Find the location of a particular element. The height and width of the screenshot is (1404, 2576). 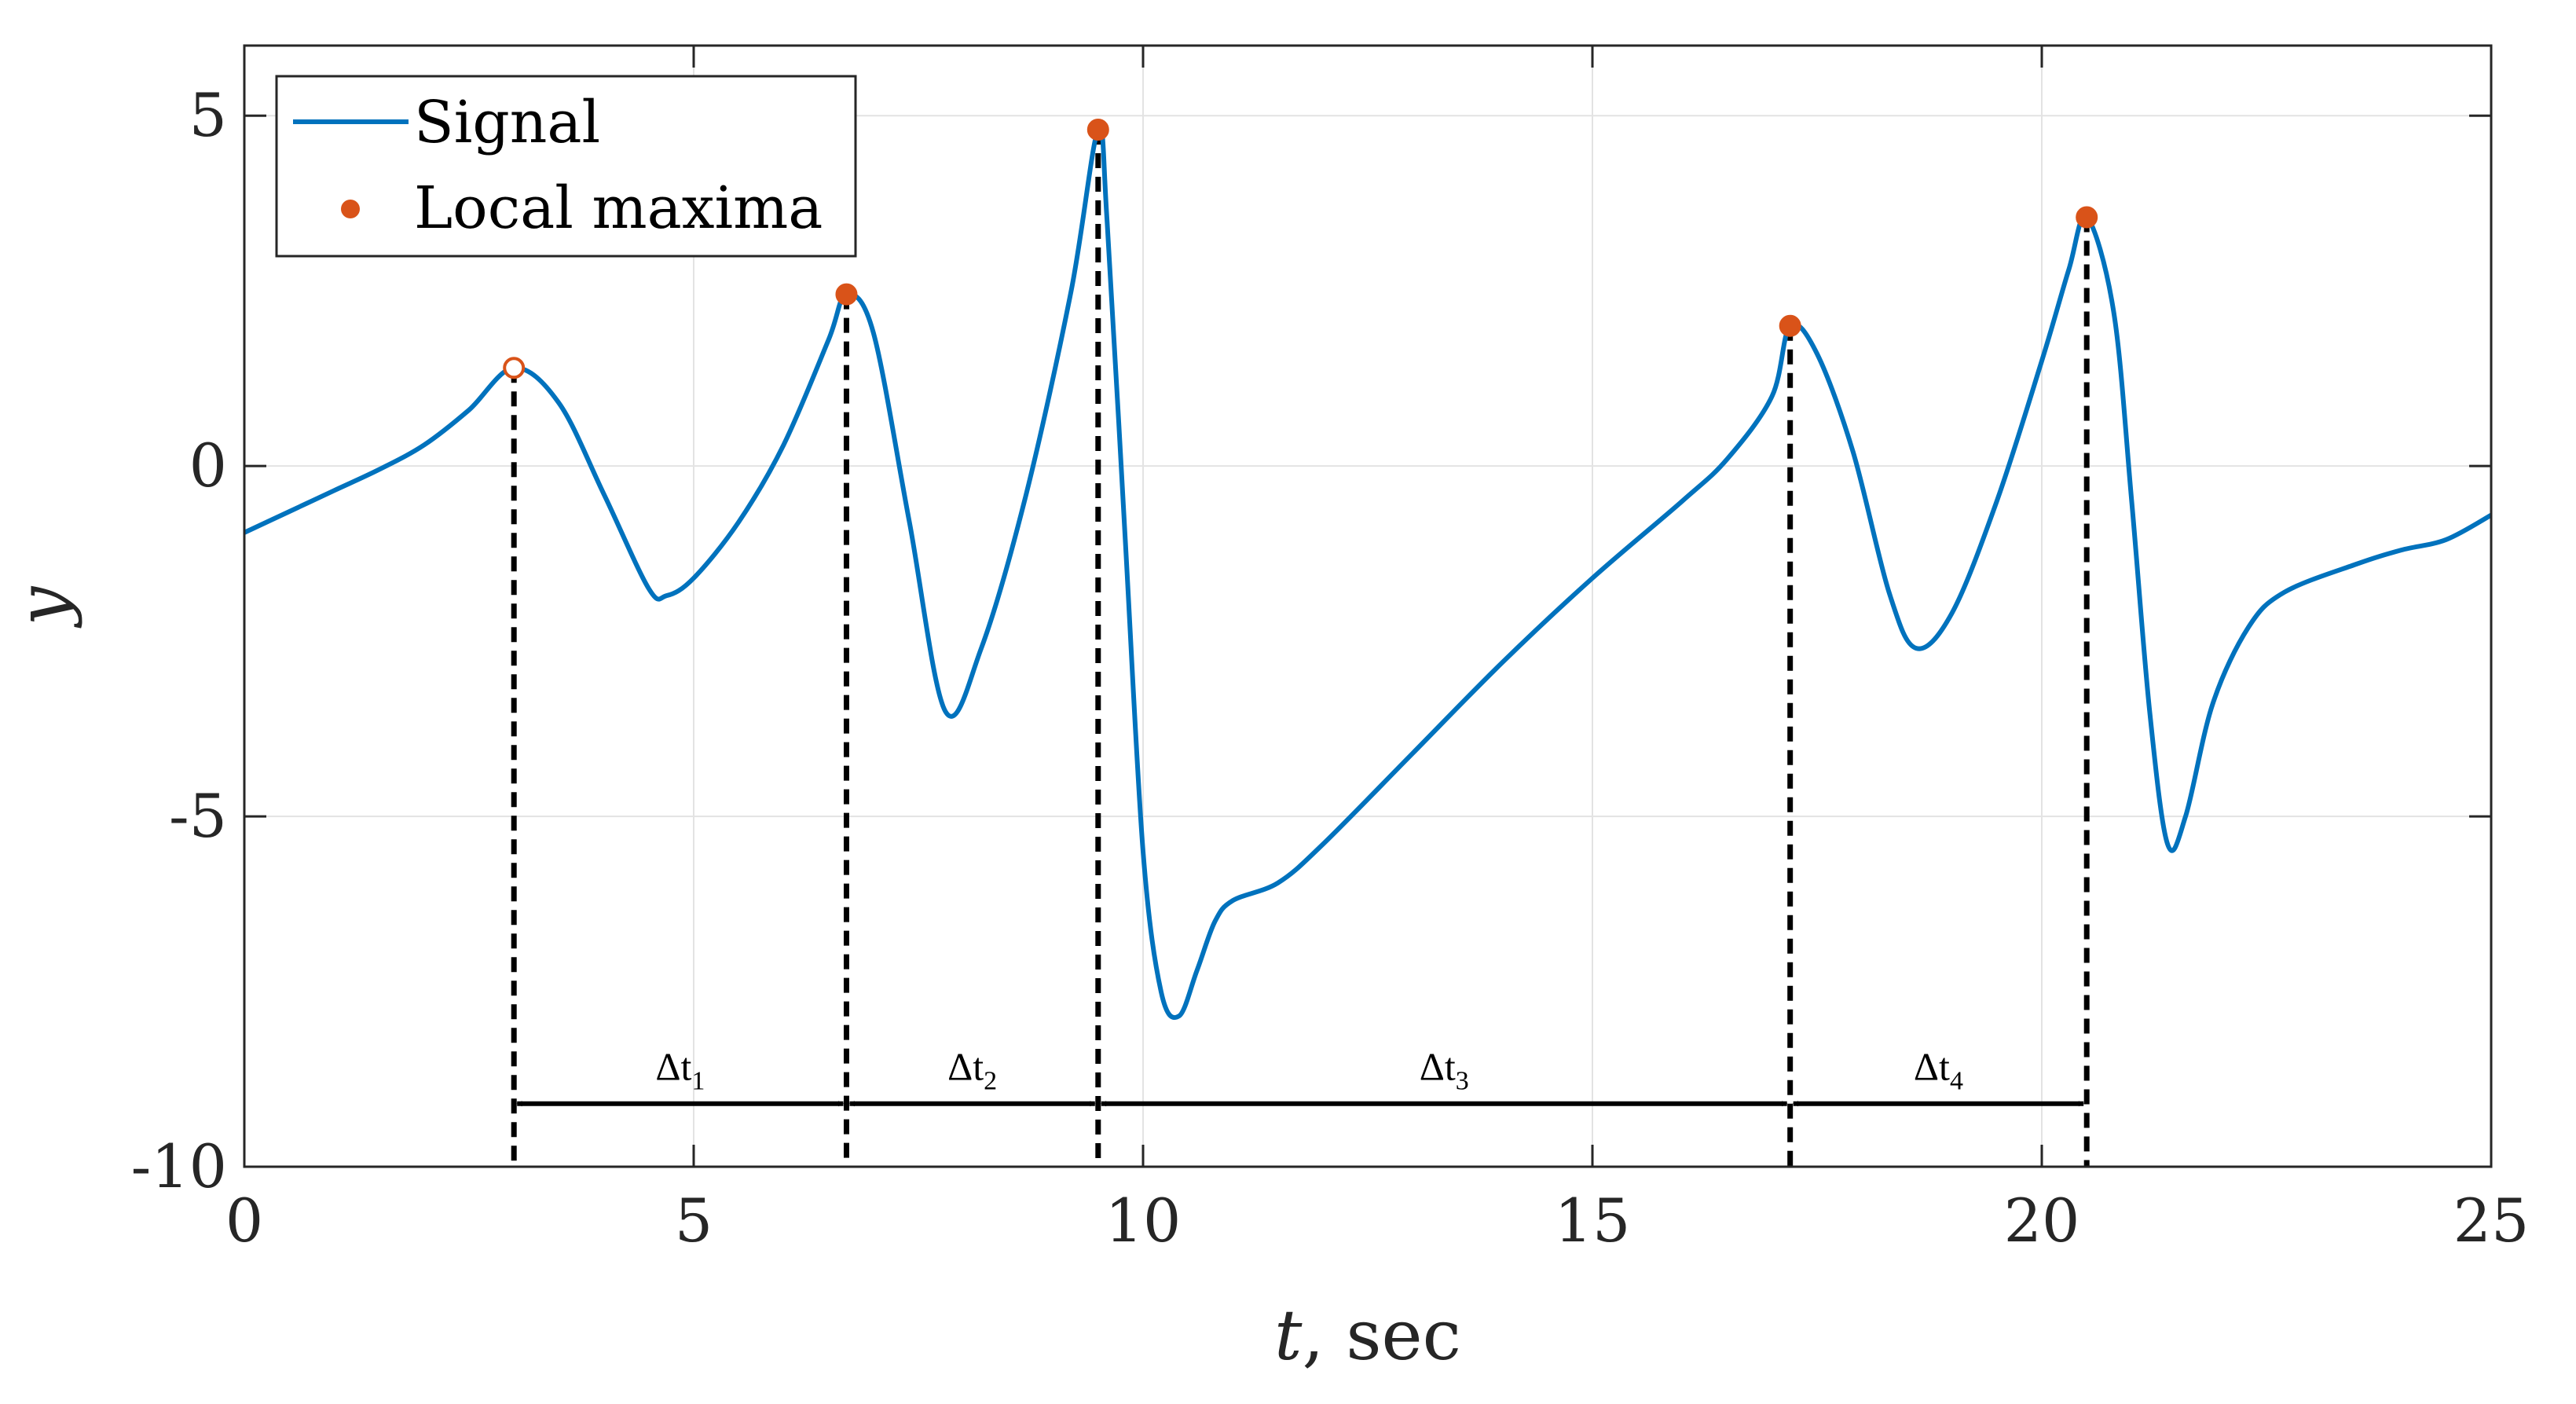

interval-label: Δt2 is located at coordinates (972, 1070).